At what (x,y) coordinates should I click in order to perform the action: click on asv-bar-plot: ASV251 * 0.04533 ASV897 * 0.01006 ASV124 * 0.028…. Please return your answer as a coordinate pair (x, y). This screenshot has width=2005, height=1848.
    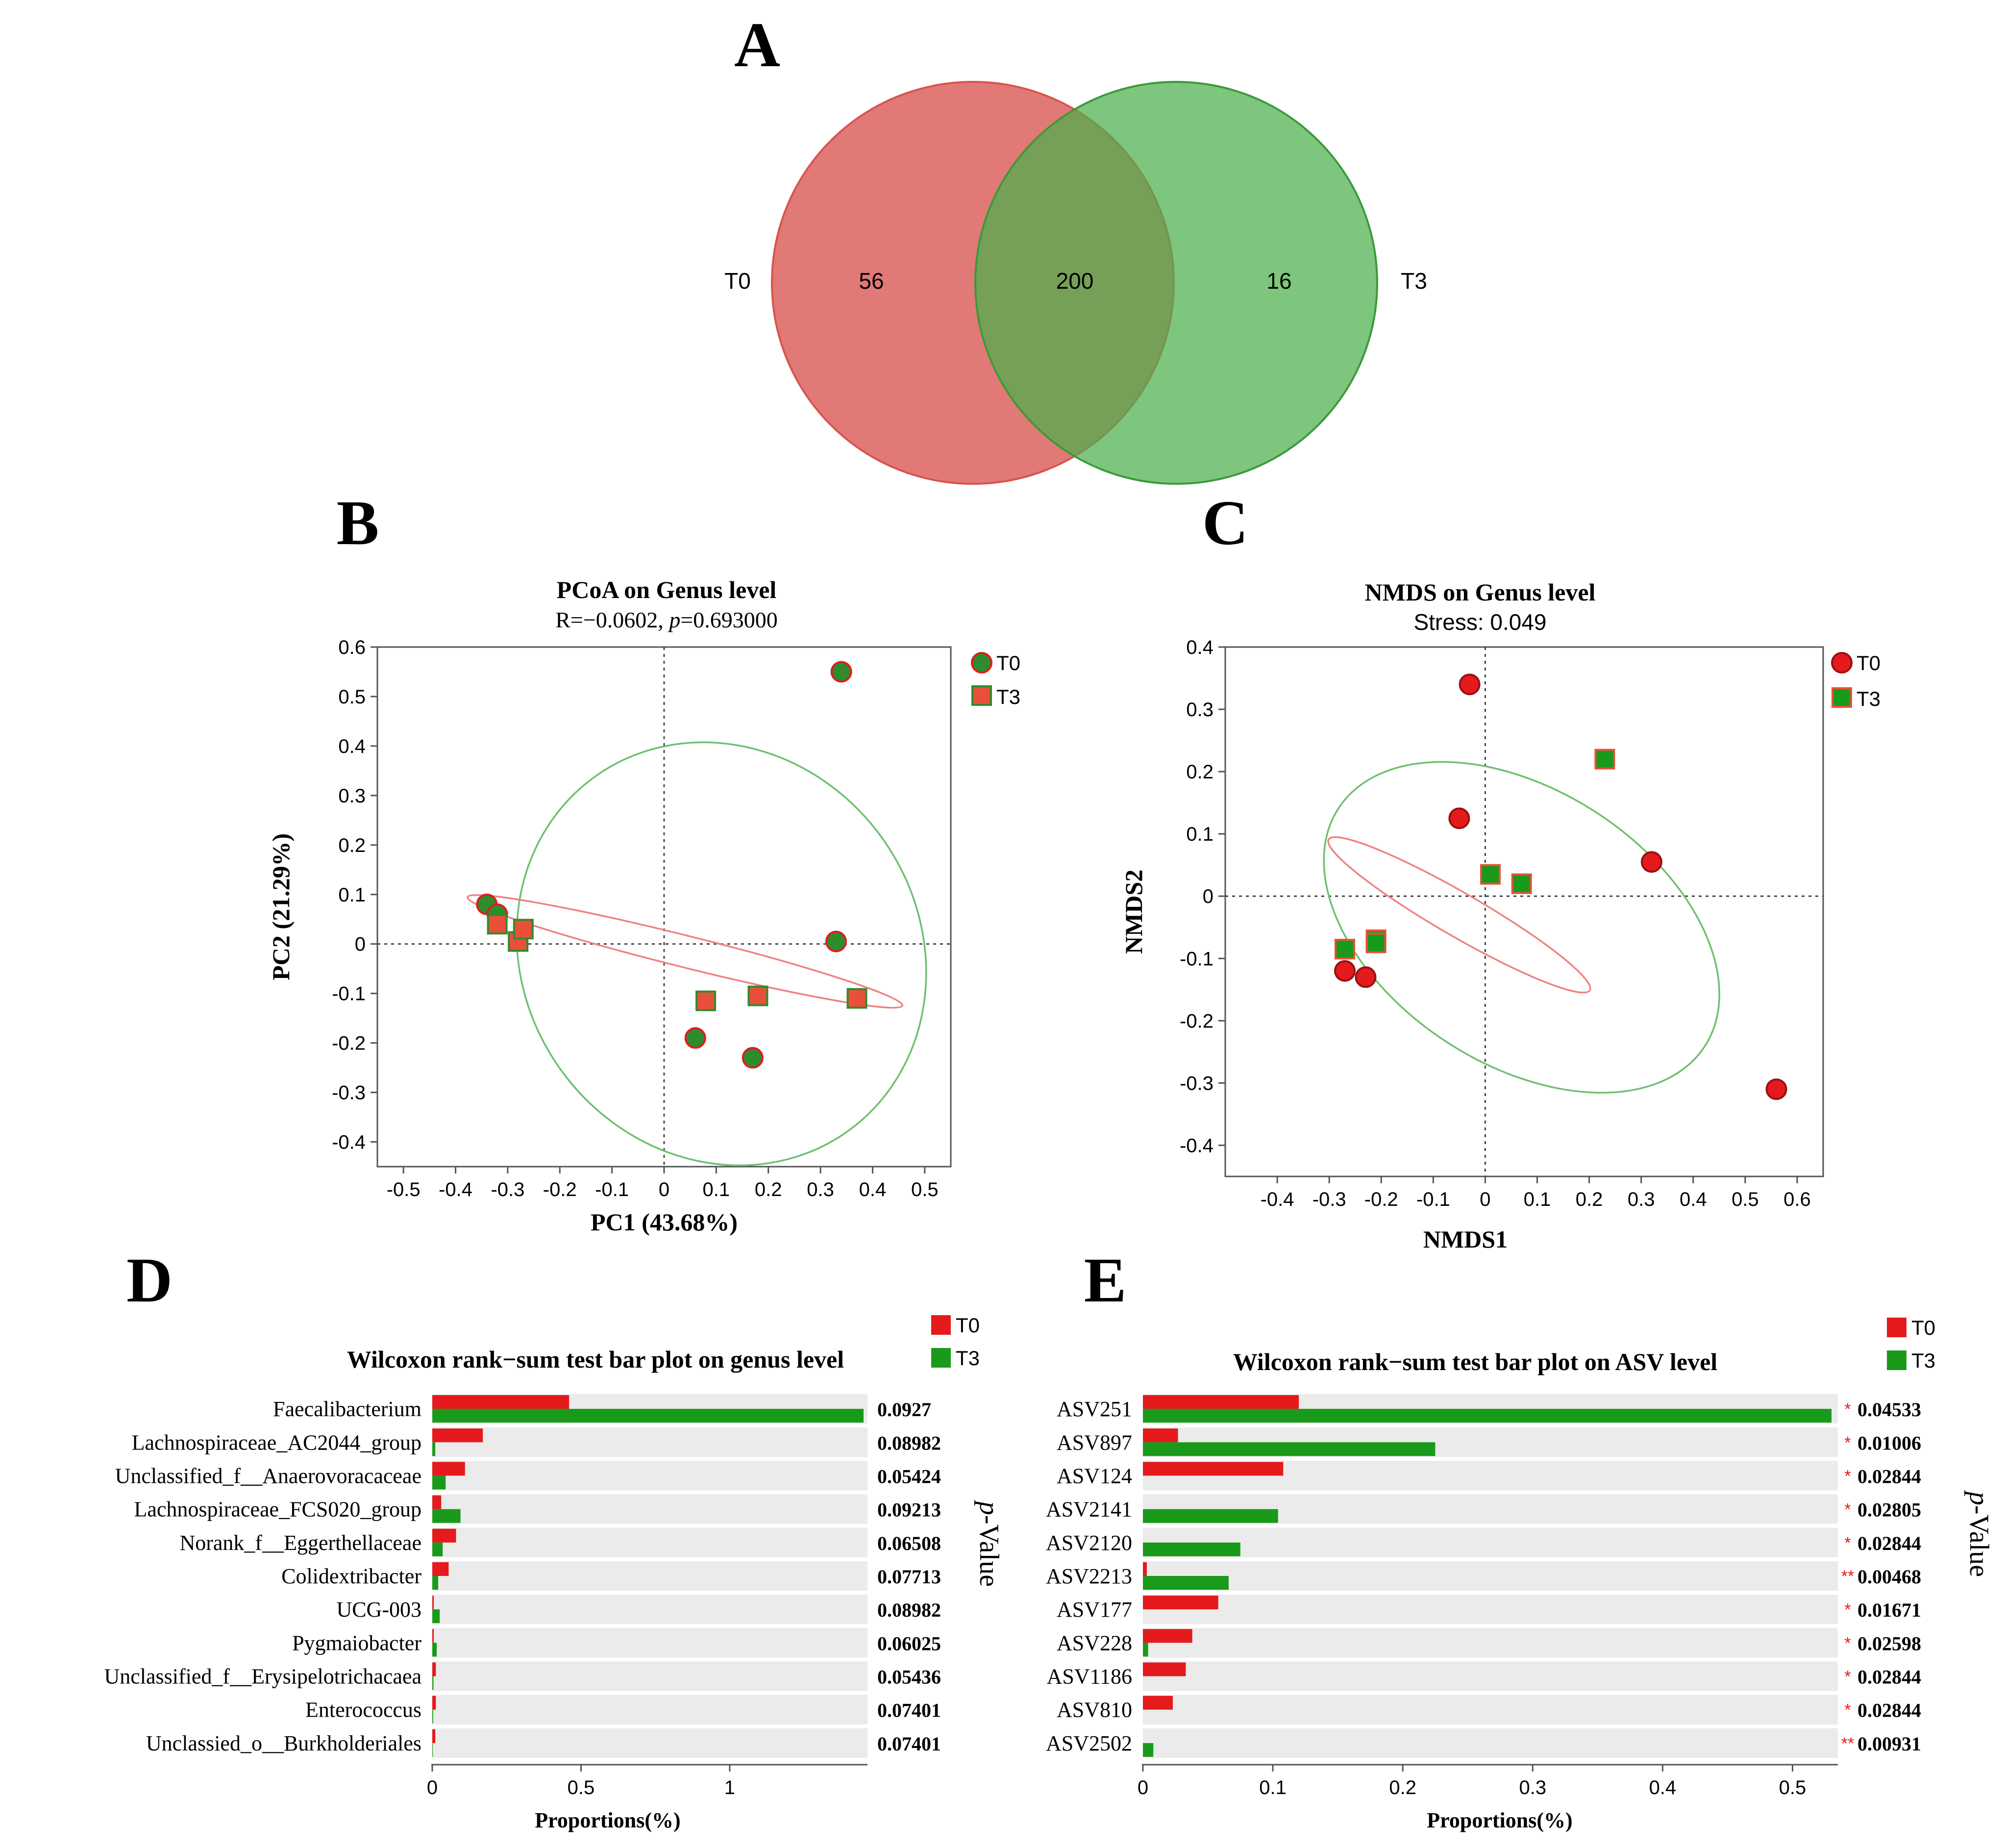
    Looking at the image, I should click on (1483, 1596).